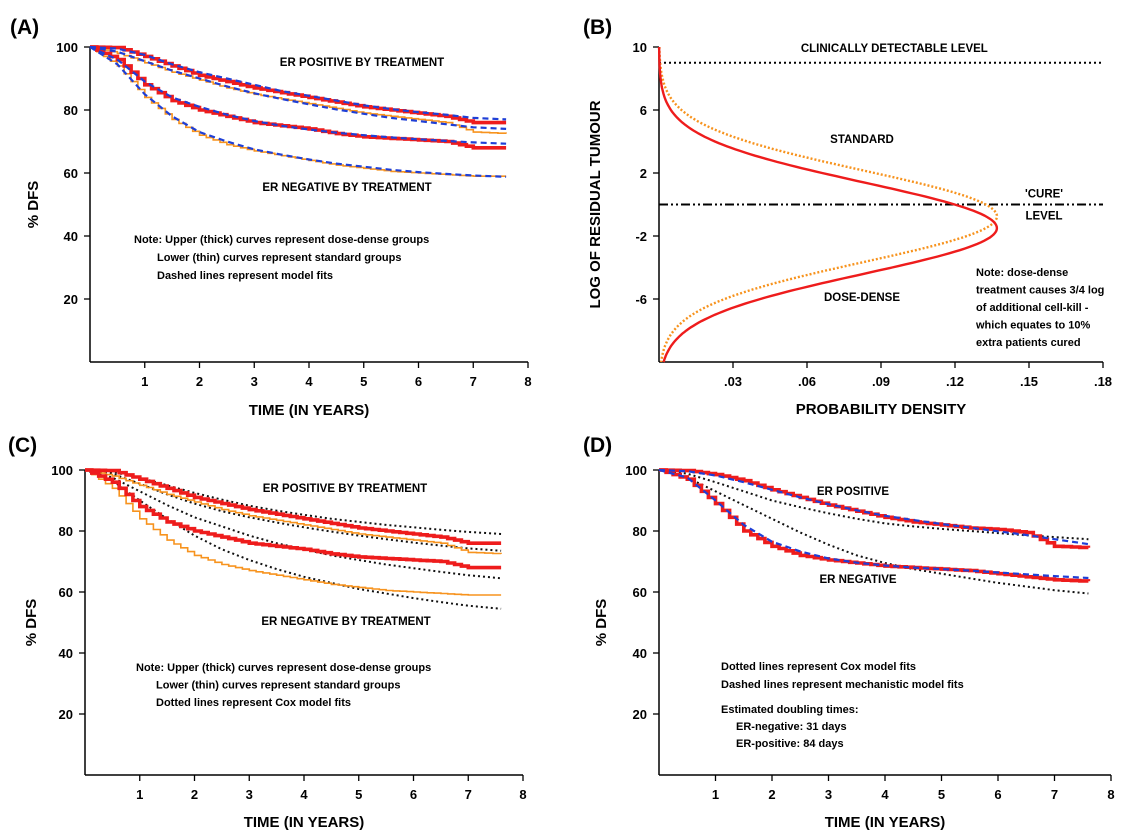 The height and width of the screenshot is (834, 1146). What do you see at coordinates (643, 110) in the screenshot?
I see `y-tick-label: 6` at bounding box center [643, 110].